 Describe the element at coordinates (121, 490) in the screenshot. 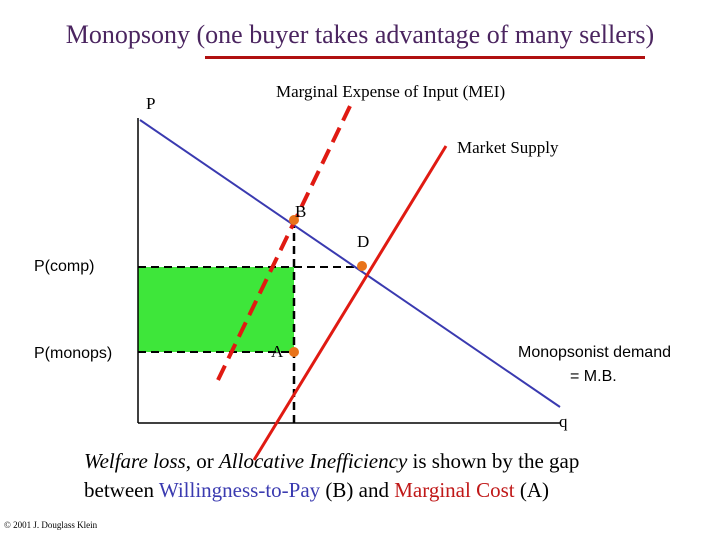

I see `caption-text-3: between` at that location.